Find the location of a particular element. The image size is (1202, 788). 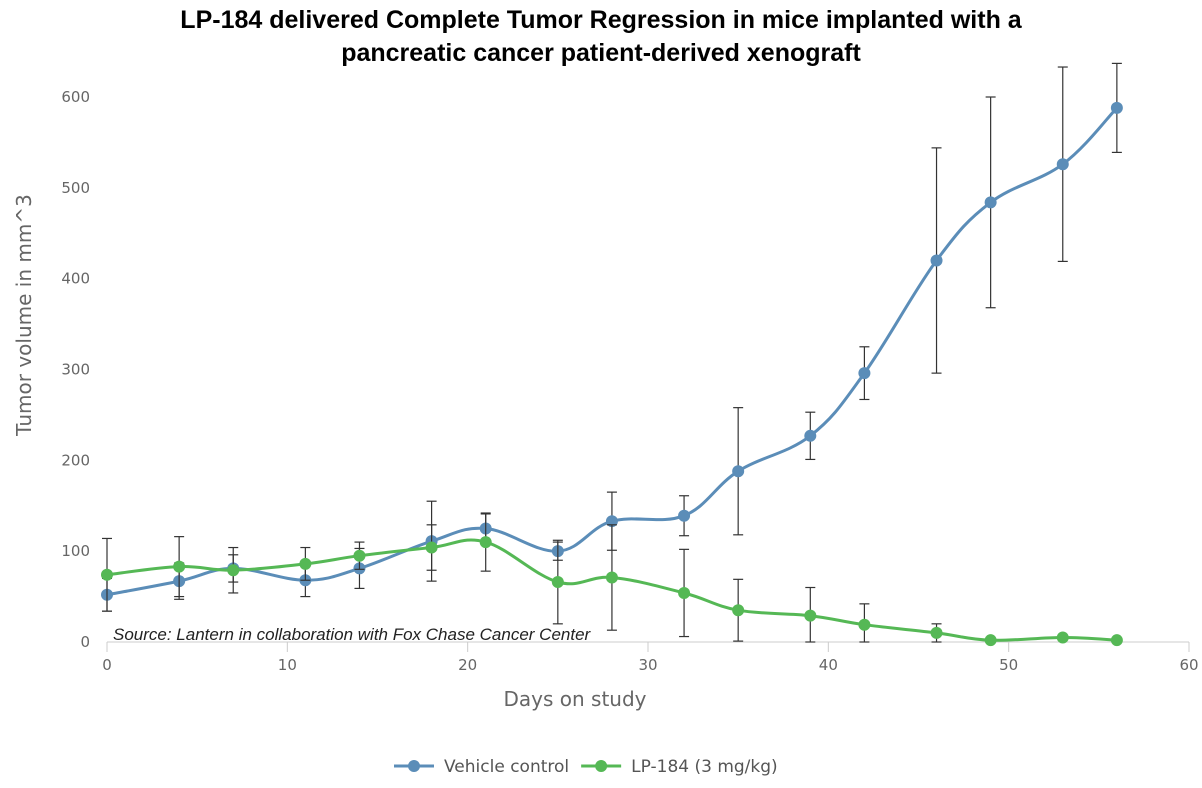

x-axis-title: Days on study is located at coordinates (574, 699).